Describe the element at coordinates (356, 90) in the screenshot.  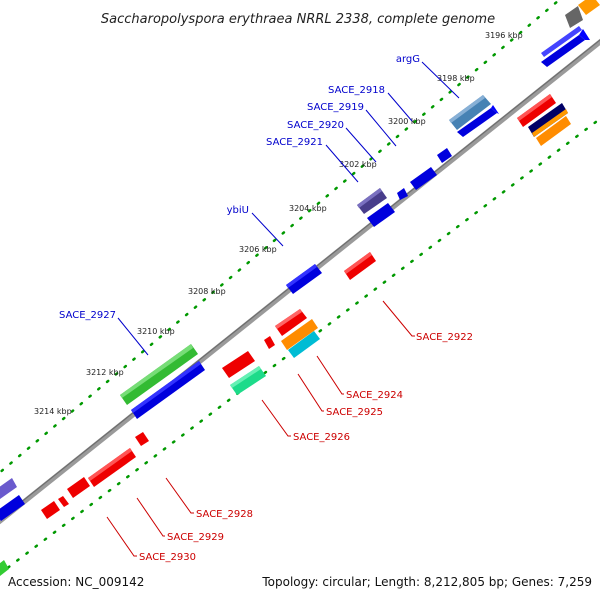
I see `gene-label-sace-2918: SACE_2918` at that location.